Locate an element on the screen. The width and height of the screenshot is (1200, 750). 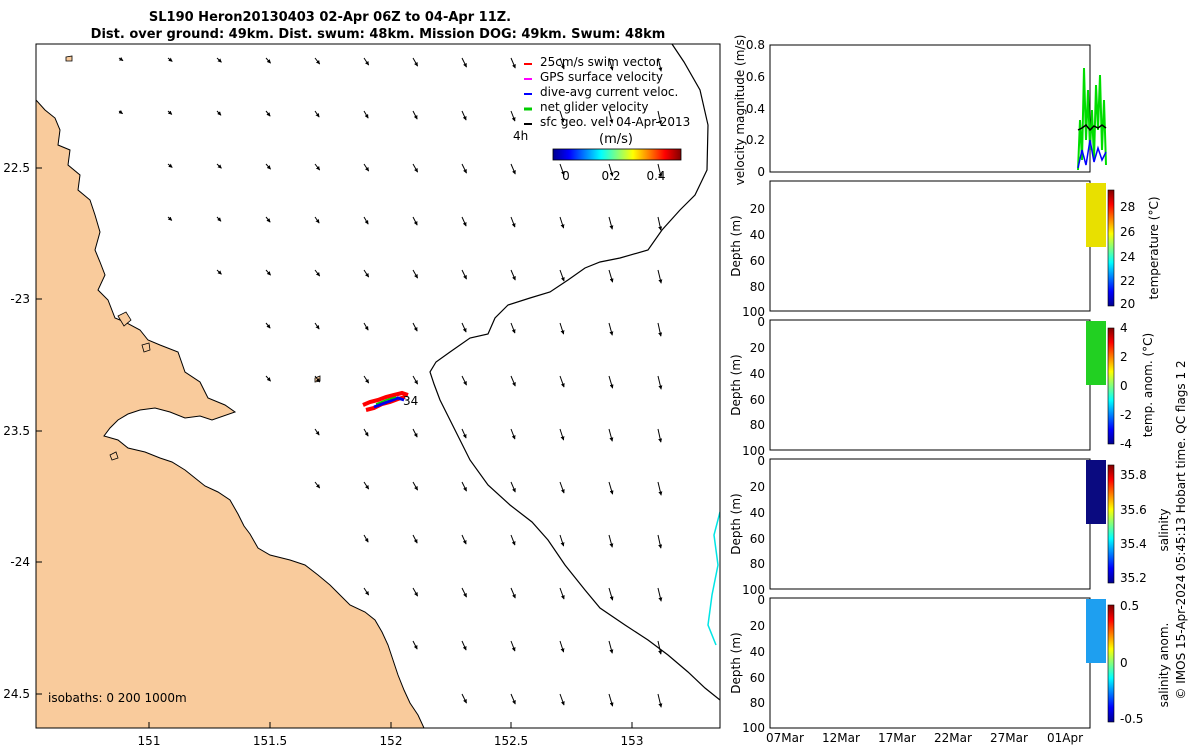
salinity-ylabel: Depth (m) is located at coordinates (736, 523).